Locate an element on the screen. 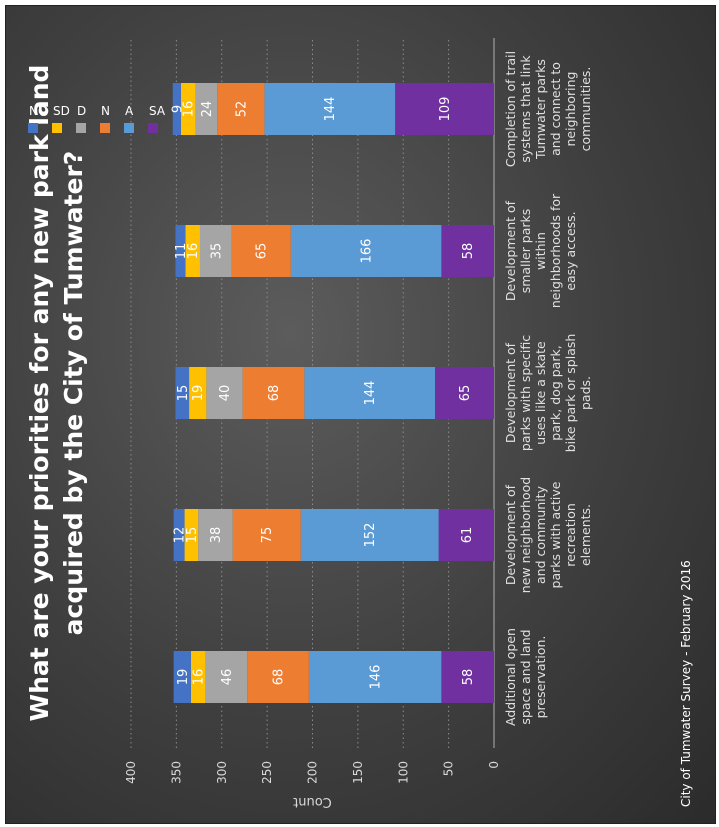 The height and width of the screenshot is (827, 719). data-label-SD: 15 is located at coordinates (192, 535).